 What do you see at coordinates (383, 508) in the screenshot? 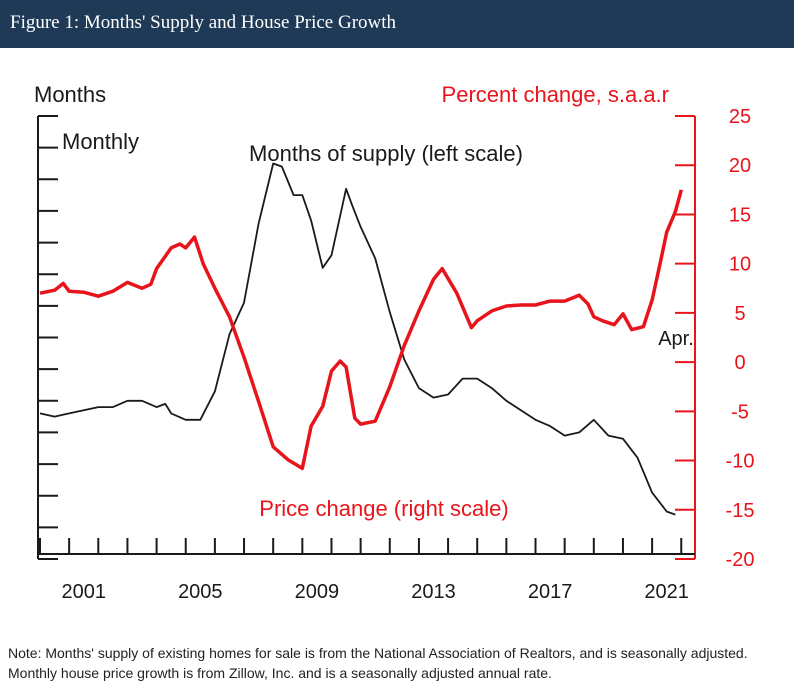
I see `price-series-label: Price change (right scale)` at bounding box center [383, 508].